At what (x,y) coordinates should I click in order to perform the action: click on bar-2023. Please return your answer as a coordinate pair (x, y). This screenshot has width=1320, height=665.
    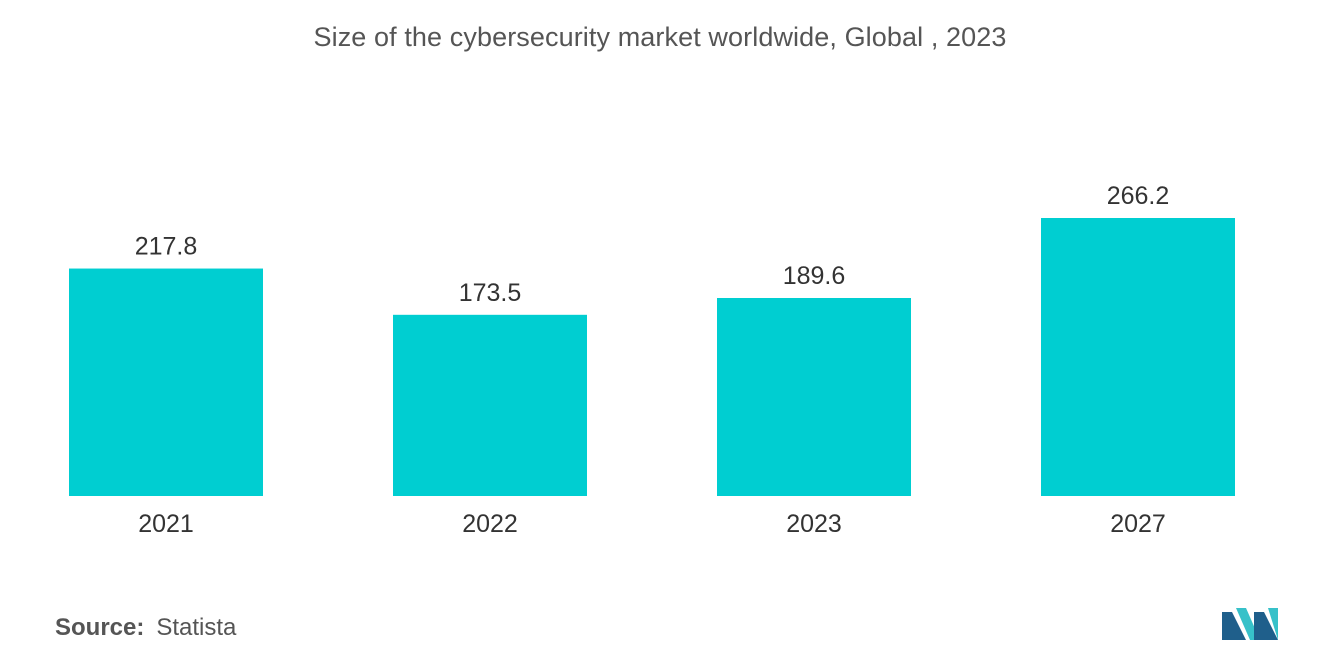
    Looking at the image, I should click on (814, 396).